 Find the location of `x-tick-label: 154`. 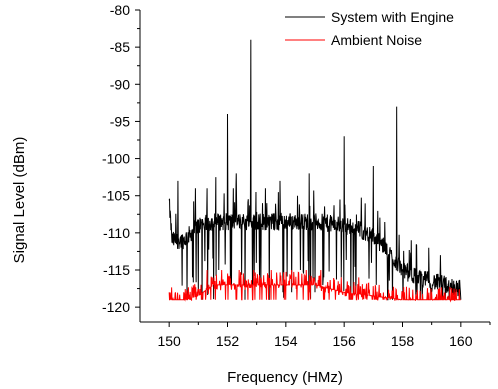

x-tick-label: 154 is located at coordinates (286, 341).